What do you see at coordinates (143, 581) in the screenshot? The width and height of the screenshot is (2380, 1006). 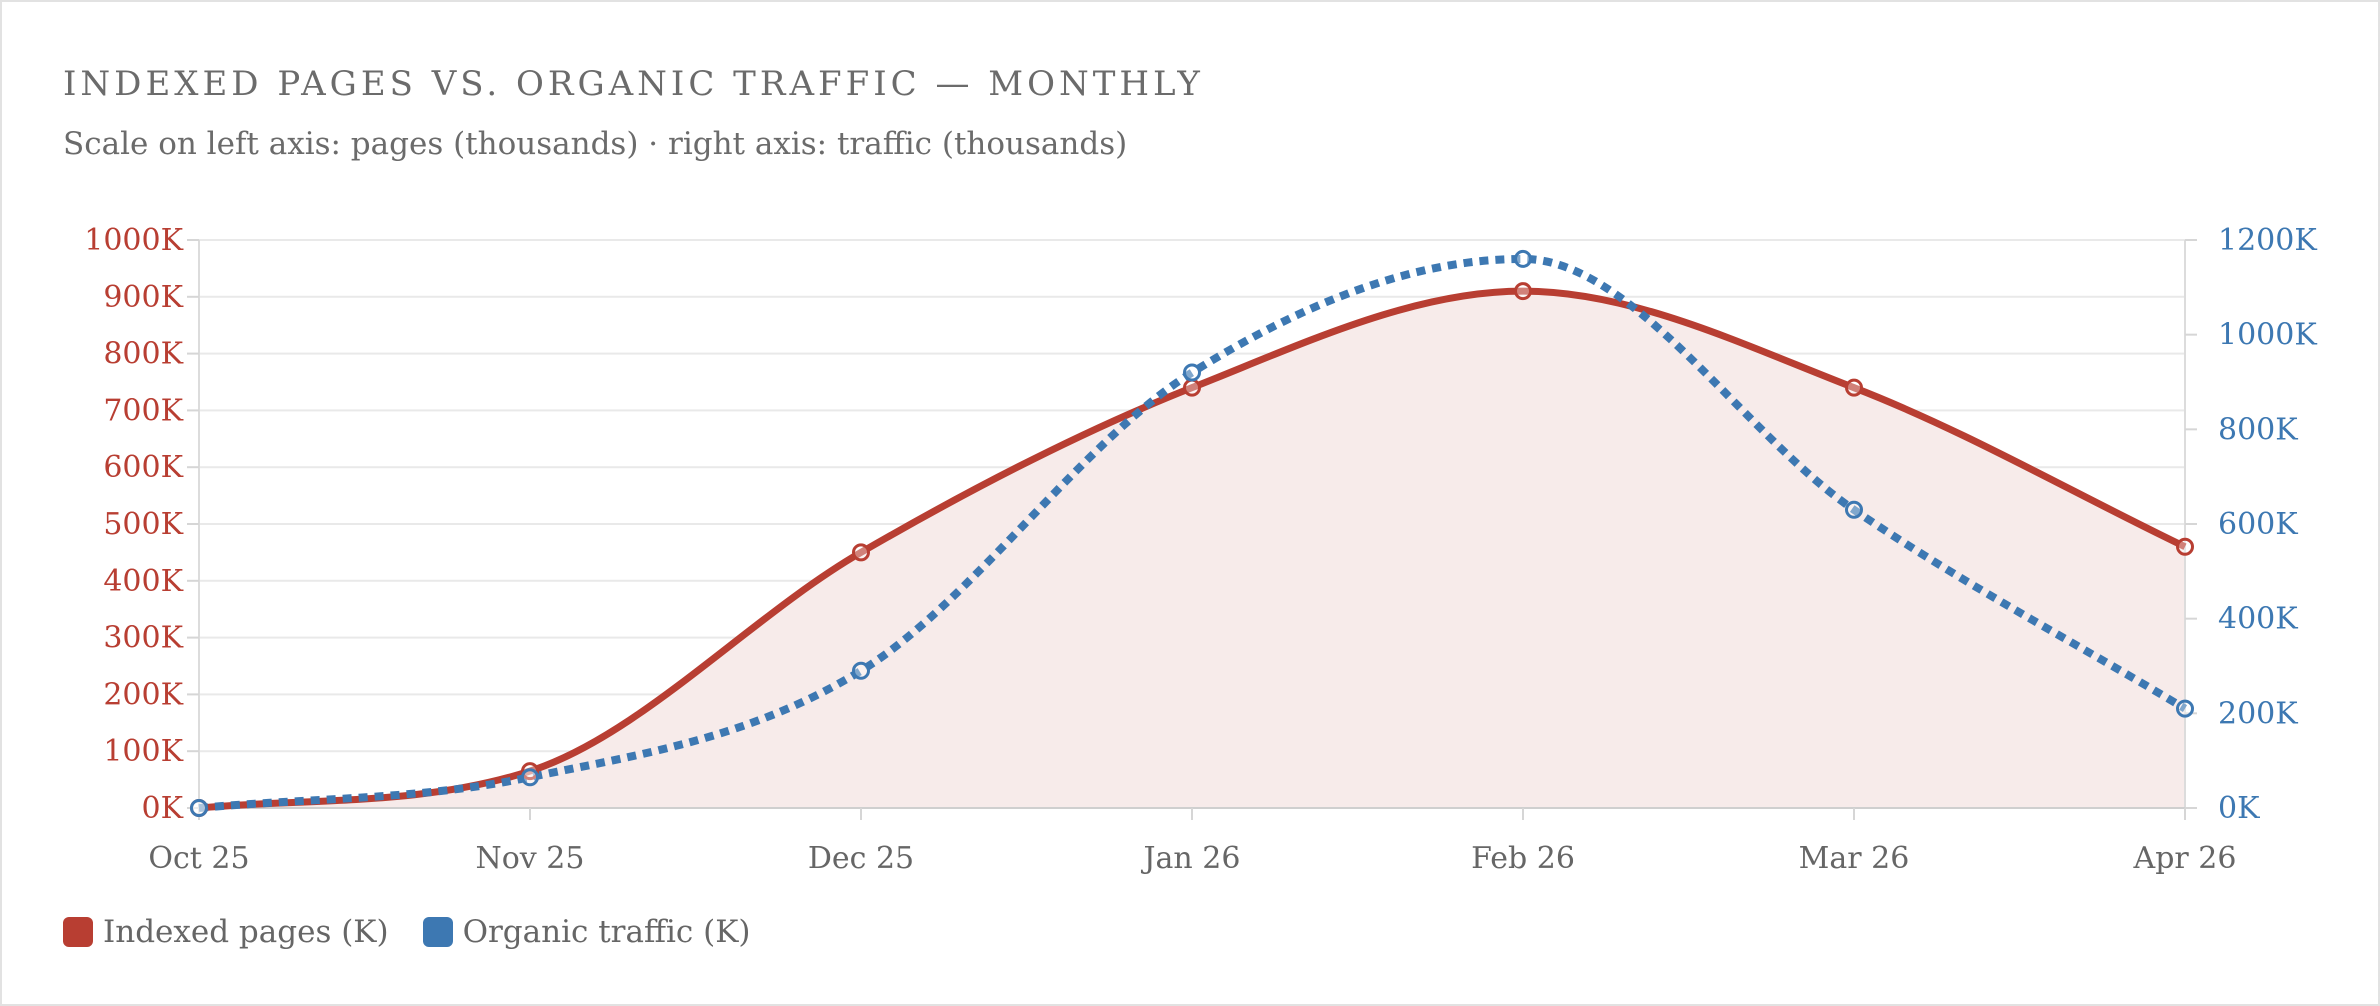 I see `y-left-tick-label: 400K` at bounding box center [143, 581].